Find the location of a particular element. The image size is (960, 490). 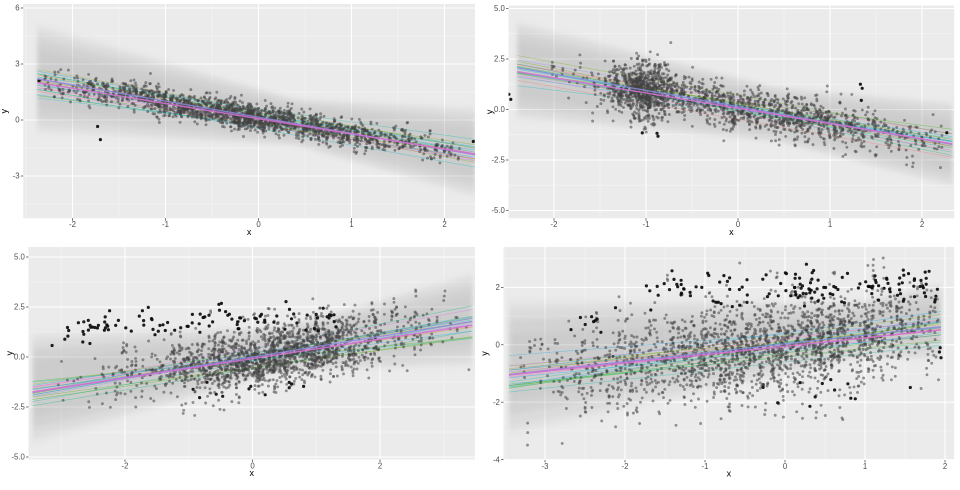

svg-text: 5.0 is located at coordinates (500, 8).